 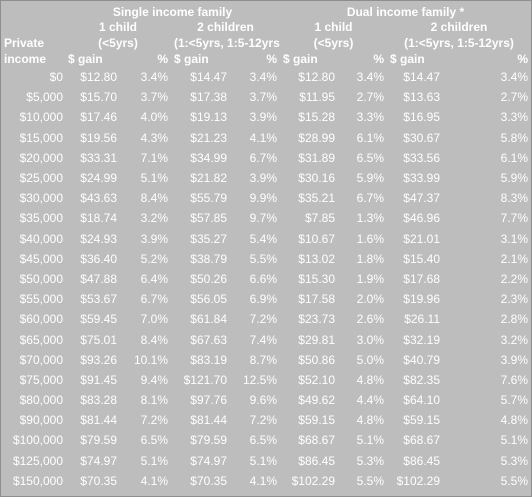 What do you see at coordinates (41, 198) in the screenshot?
I see `private-income-cell: $30,000` at bounding box center [41, 198].